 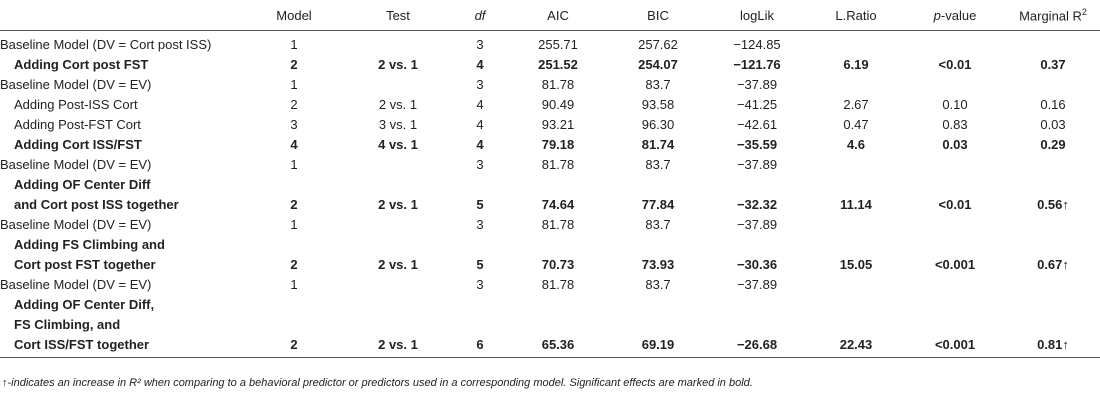 What do you see at coordinates (89, 244) in the screenshot?
I see `row-label: Adding FS Climbing and` at bounding box center [89, 244].